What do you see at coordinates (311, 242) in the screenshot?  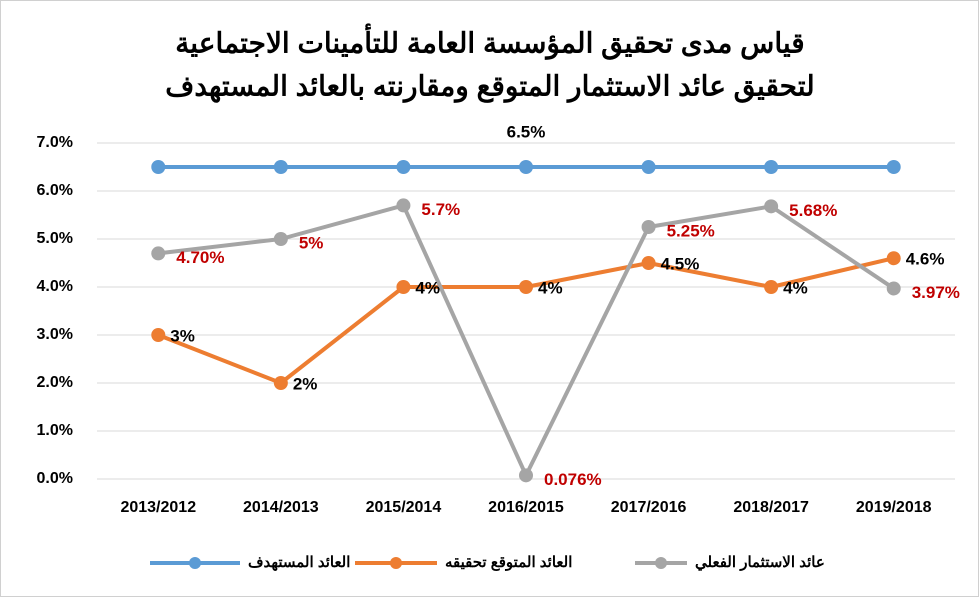 I see `data-label: 5%` at bounding box center [311, 242].